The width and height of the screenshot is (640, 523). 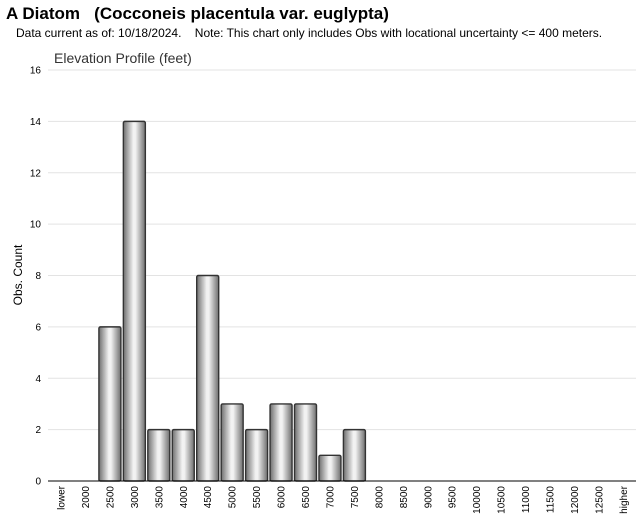 I want to click on x-tick-label: 6000, so click(x=282, y=497).